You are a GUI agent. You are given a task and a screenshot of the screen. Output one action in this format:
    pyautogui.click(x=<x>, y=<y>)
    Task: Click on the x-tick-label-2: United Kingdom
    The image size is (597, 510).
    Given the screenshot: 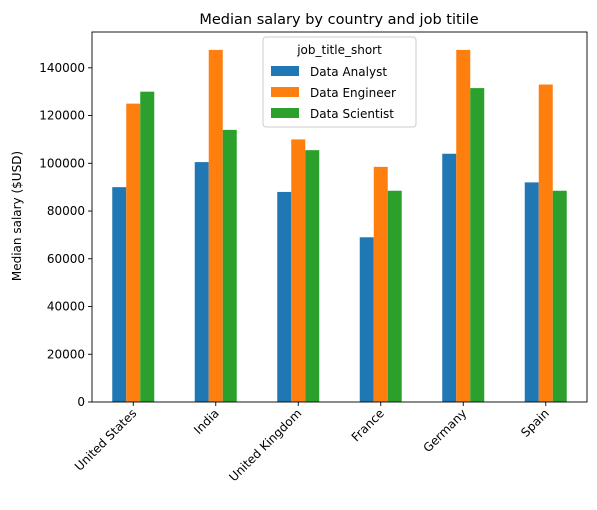 What is the action you would take?
    pyautogui.click(x=265, y=445)
    